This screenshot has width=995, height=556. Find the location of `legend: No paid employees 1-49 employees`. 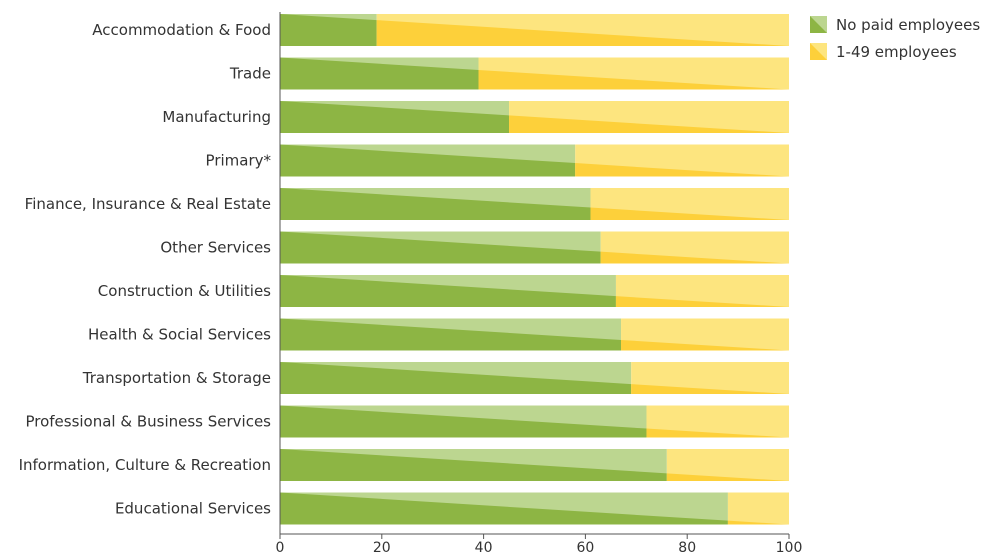

legend: No paid employees 1-49 employees is located at coordinates (895, 38).